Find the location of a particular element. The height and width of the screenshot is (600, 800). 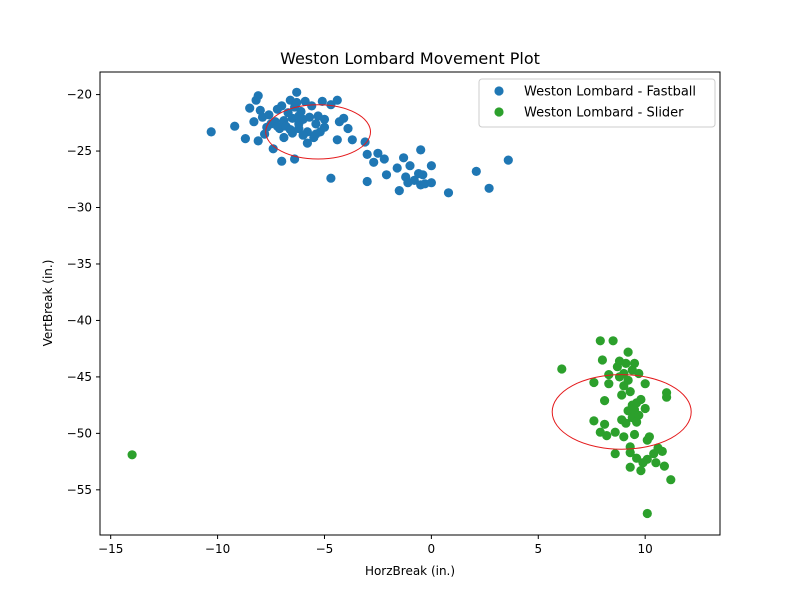

x-tick-label: −5 is located at coordinates (325, 549).